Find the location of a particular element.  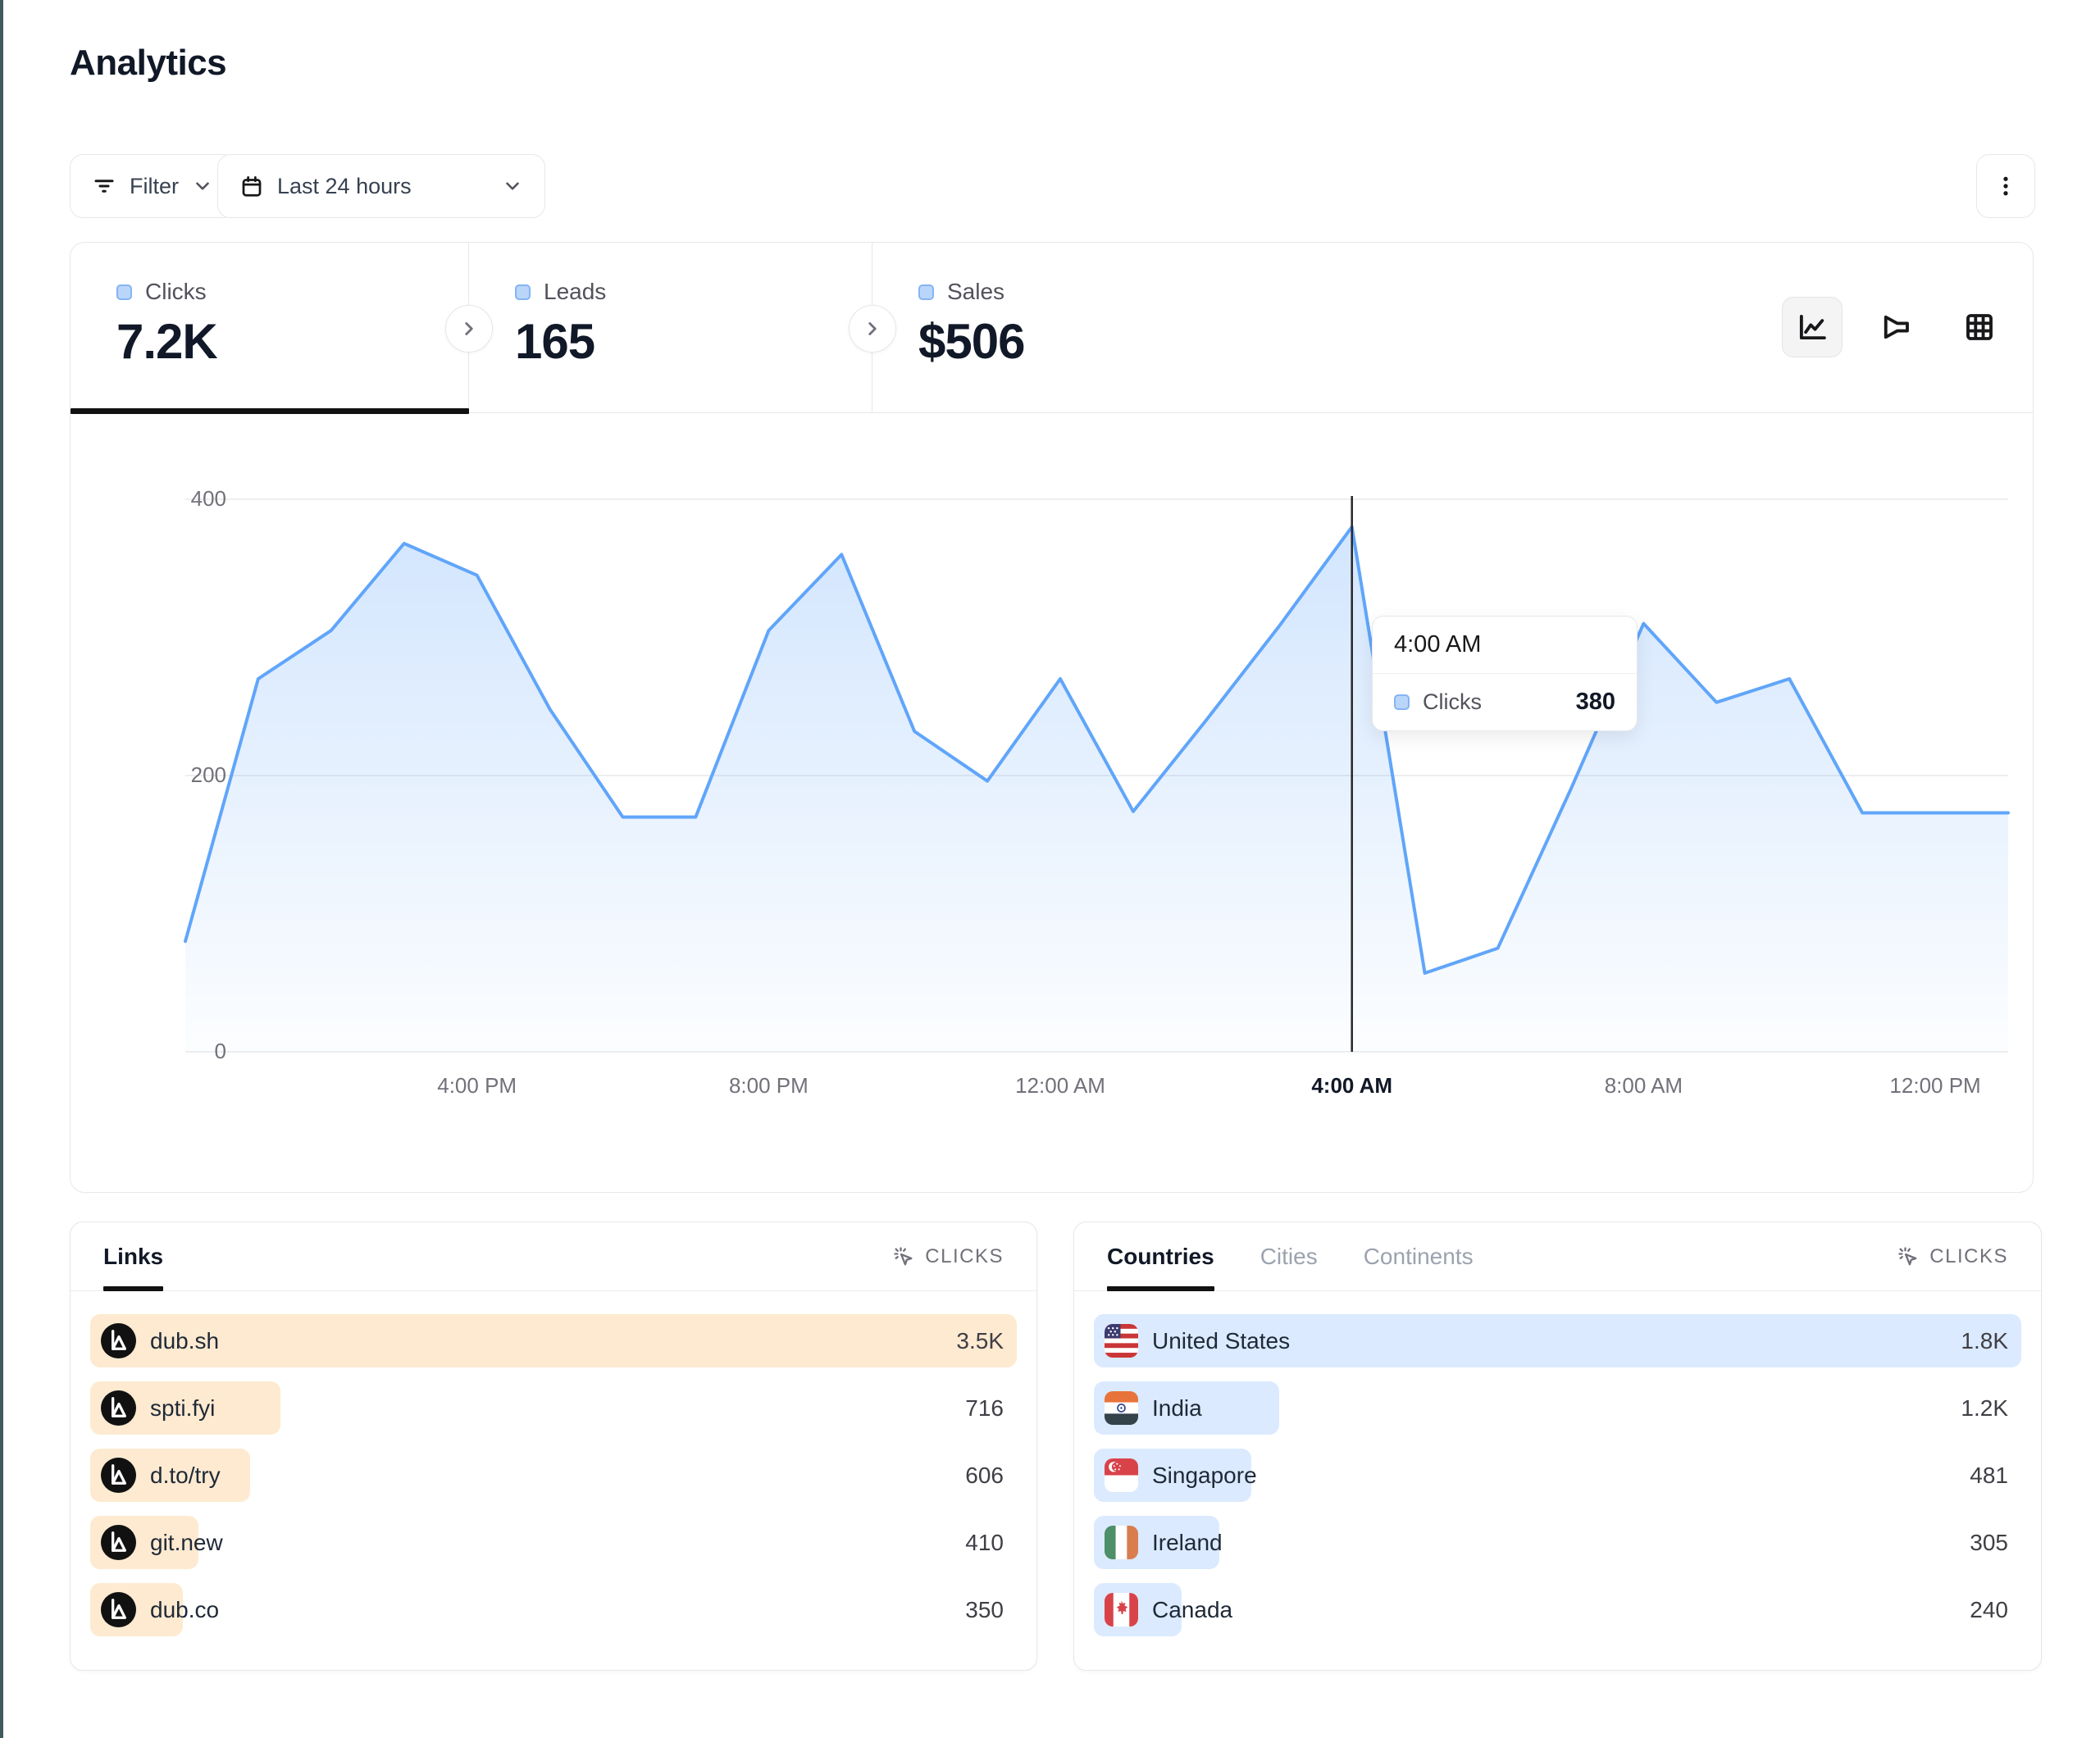

flag-canada is located at coordinates (1121, 1610).